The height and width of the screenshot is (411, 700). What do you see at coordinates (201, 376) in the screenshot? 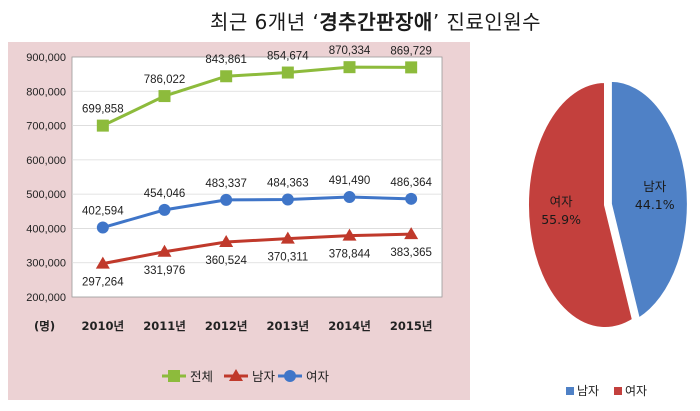
I see `legend-label: 전체` at bounding box center [201, 376].